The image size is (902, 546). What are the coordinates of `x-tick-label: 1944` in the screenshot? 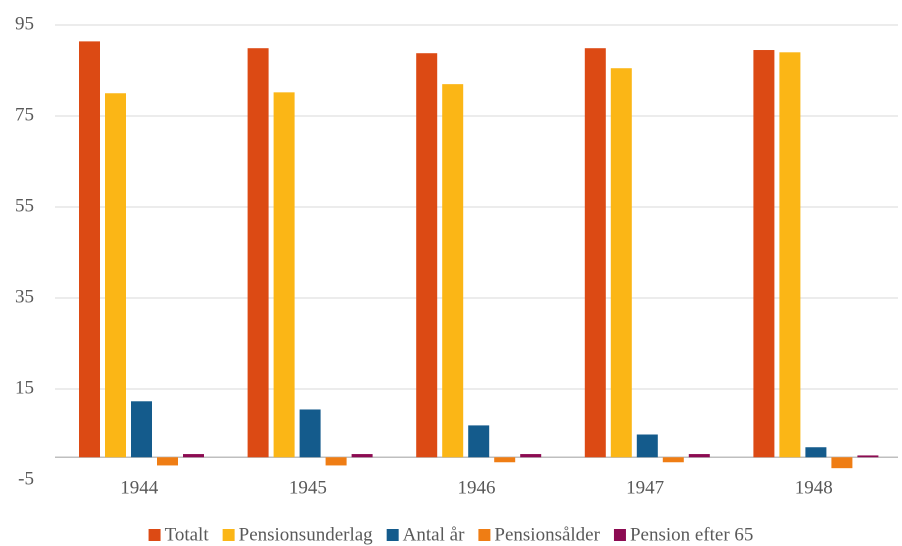 It's located at (139, 487).